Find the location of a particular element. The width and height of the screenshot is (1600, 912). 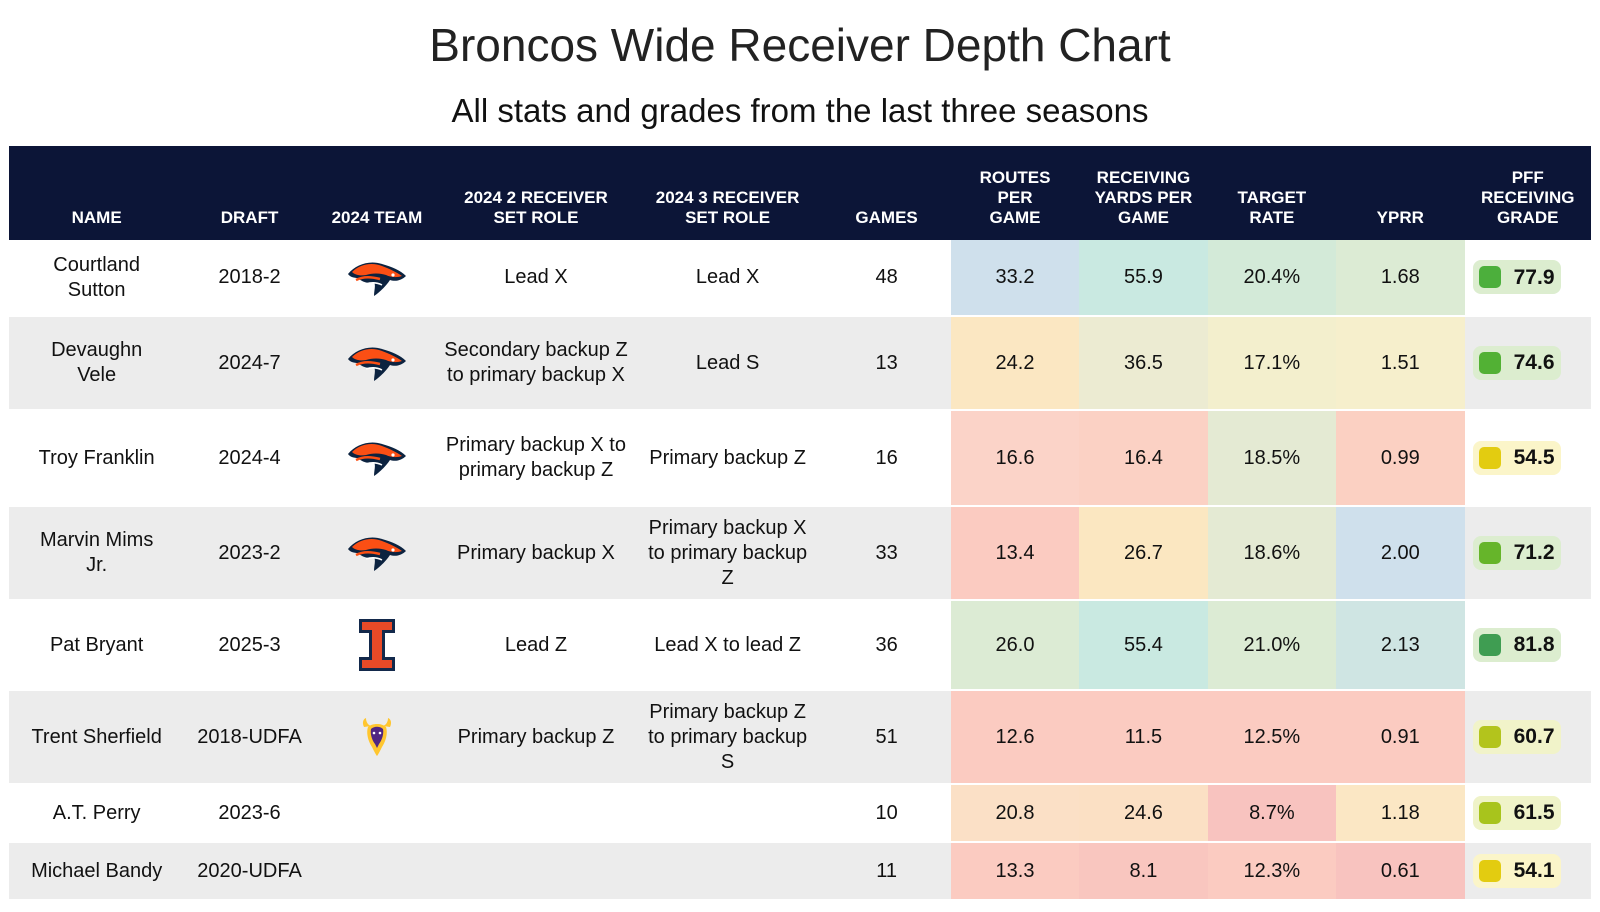

grade-badge: 60.7 is located at coordinates (1516, 736).